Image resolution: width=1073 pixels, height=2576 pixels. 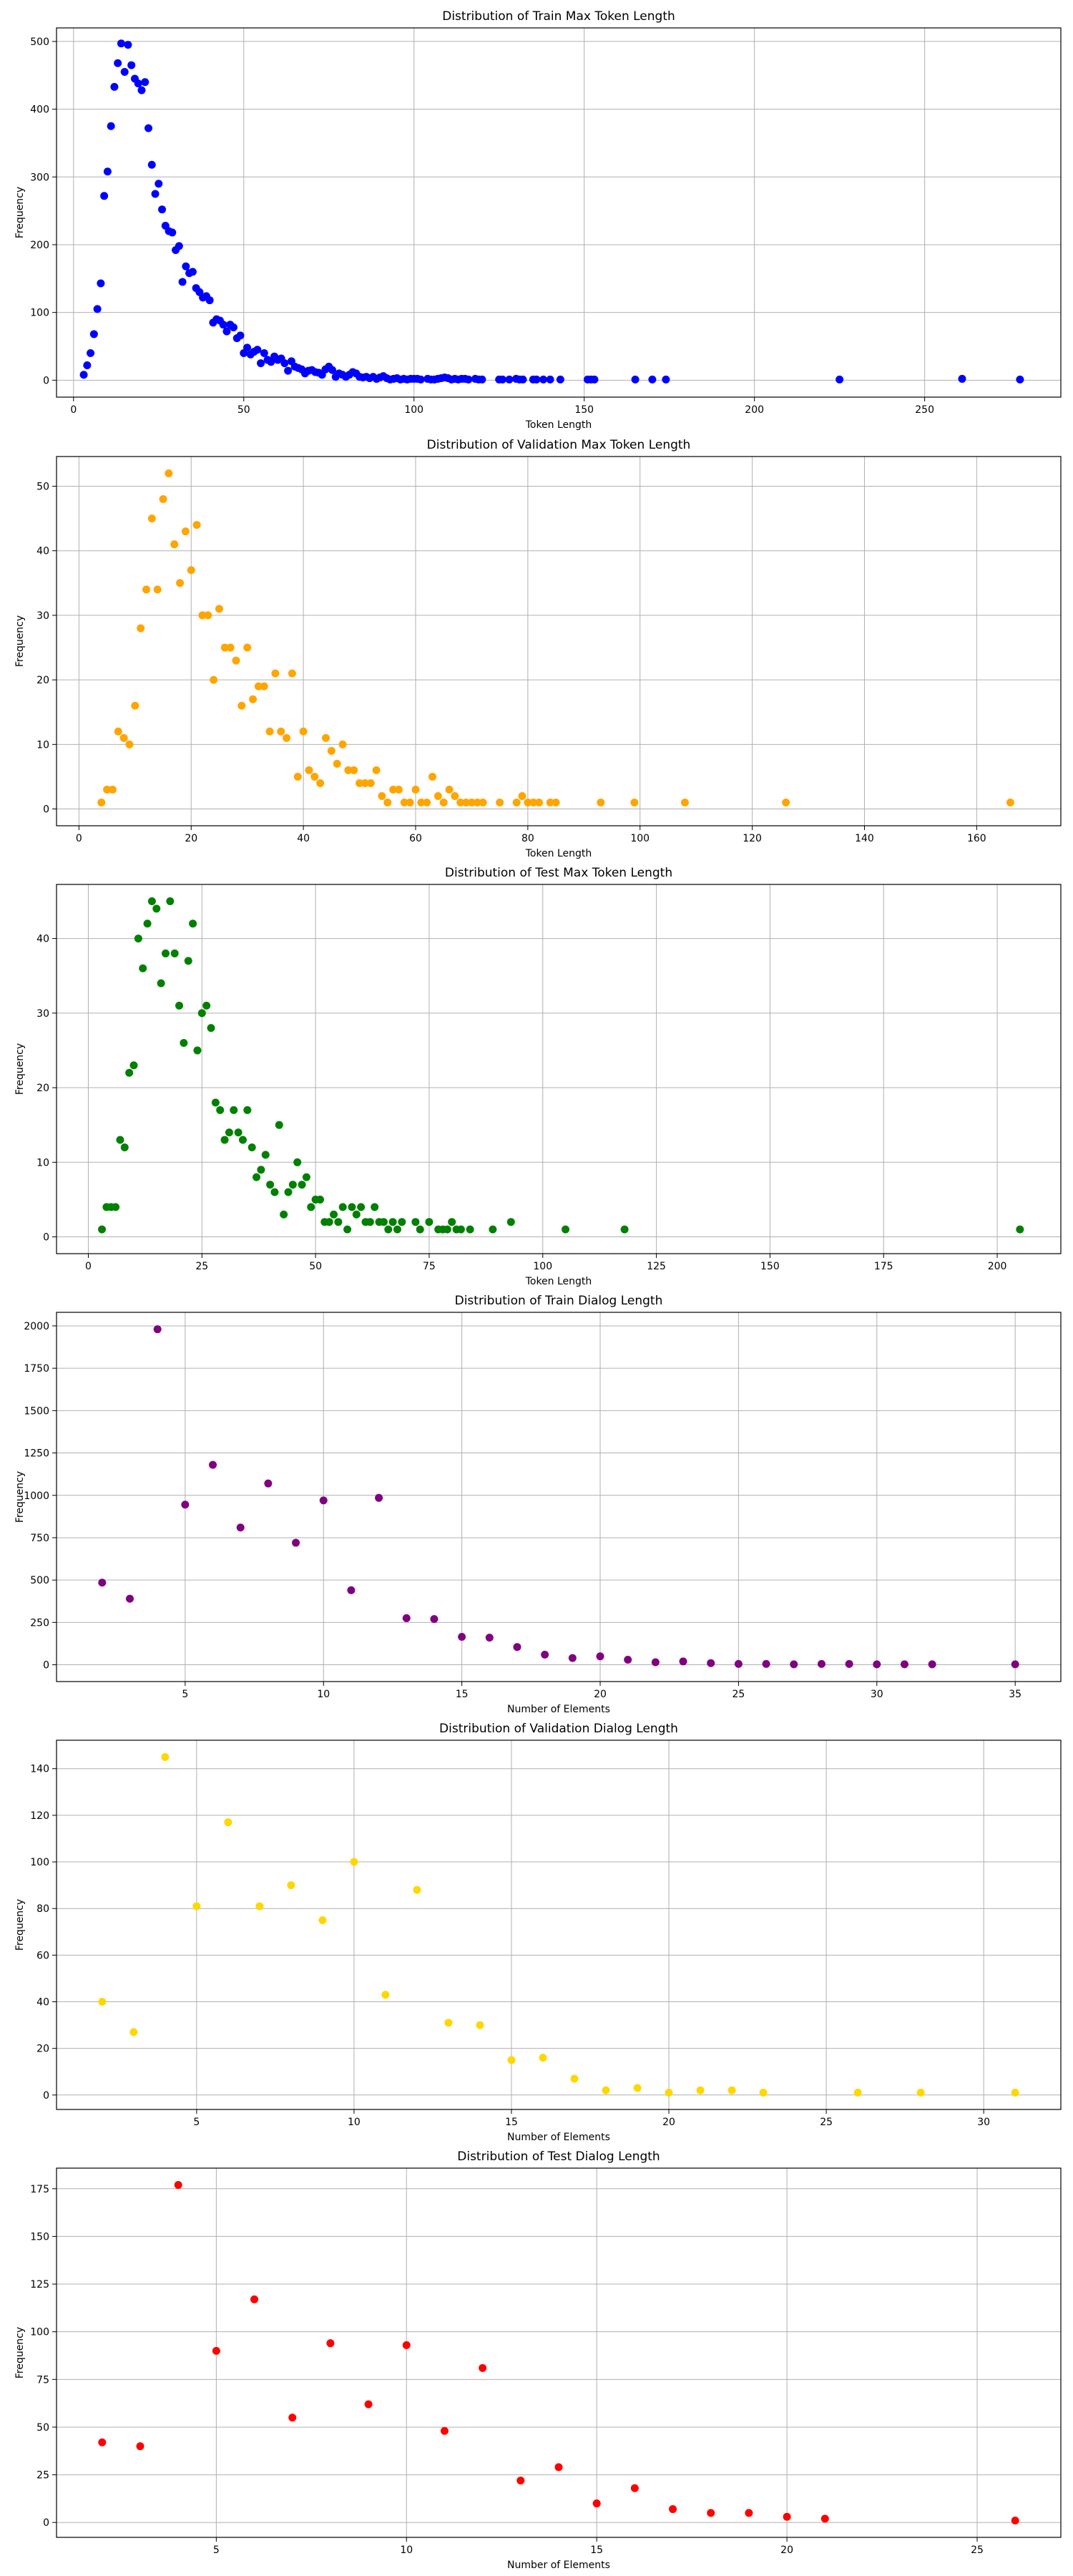 I want to click on x-axis-label: Number of Elements, so click(x=558, y=1709).